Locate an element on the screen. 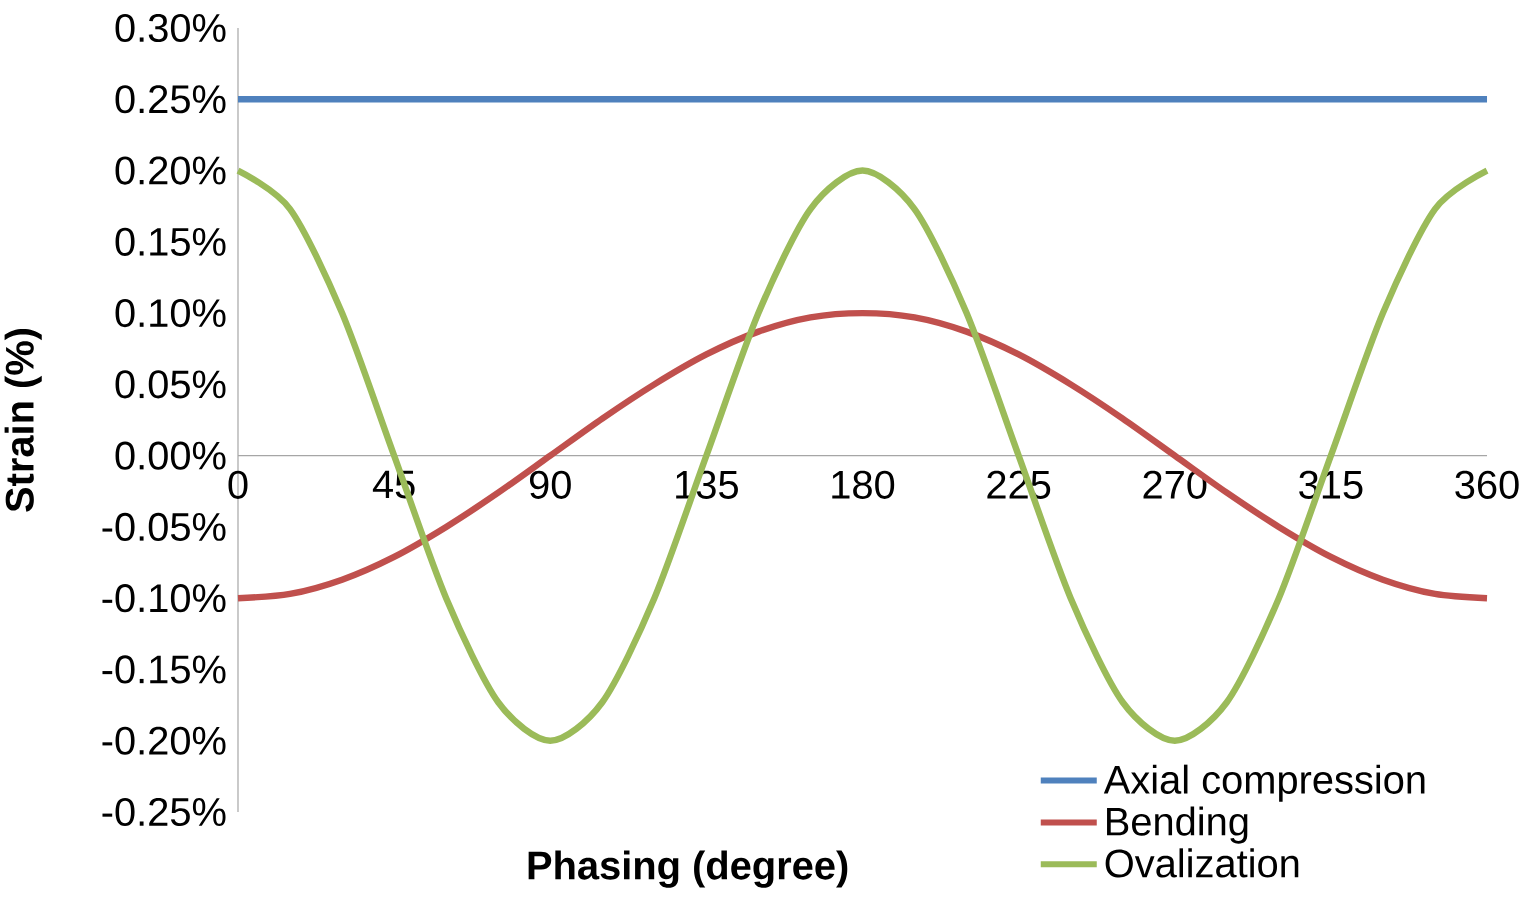  y-tick-label: -0.20% is located at coordinates (164, 740).